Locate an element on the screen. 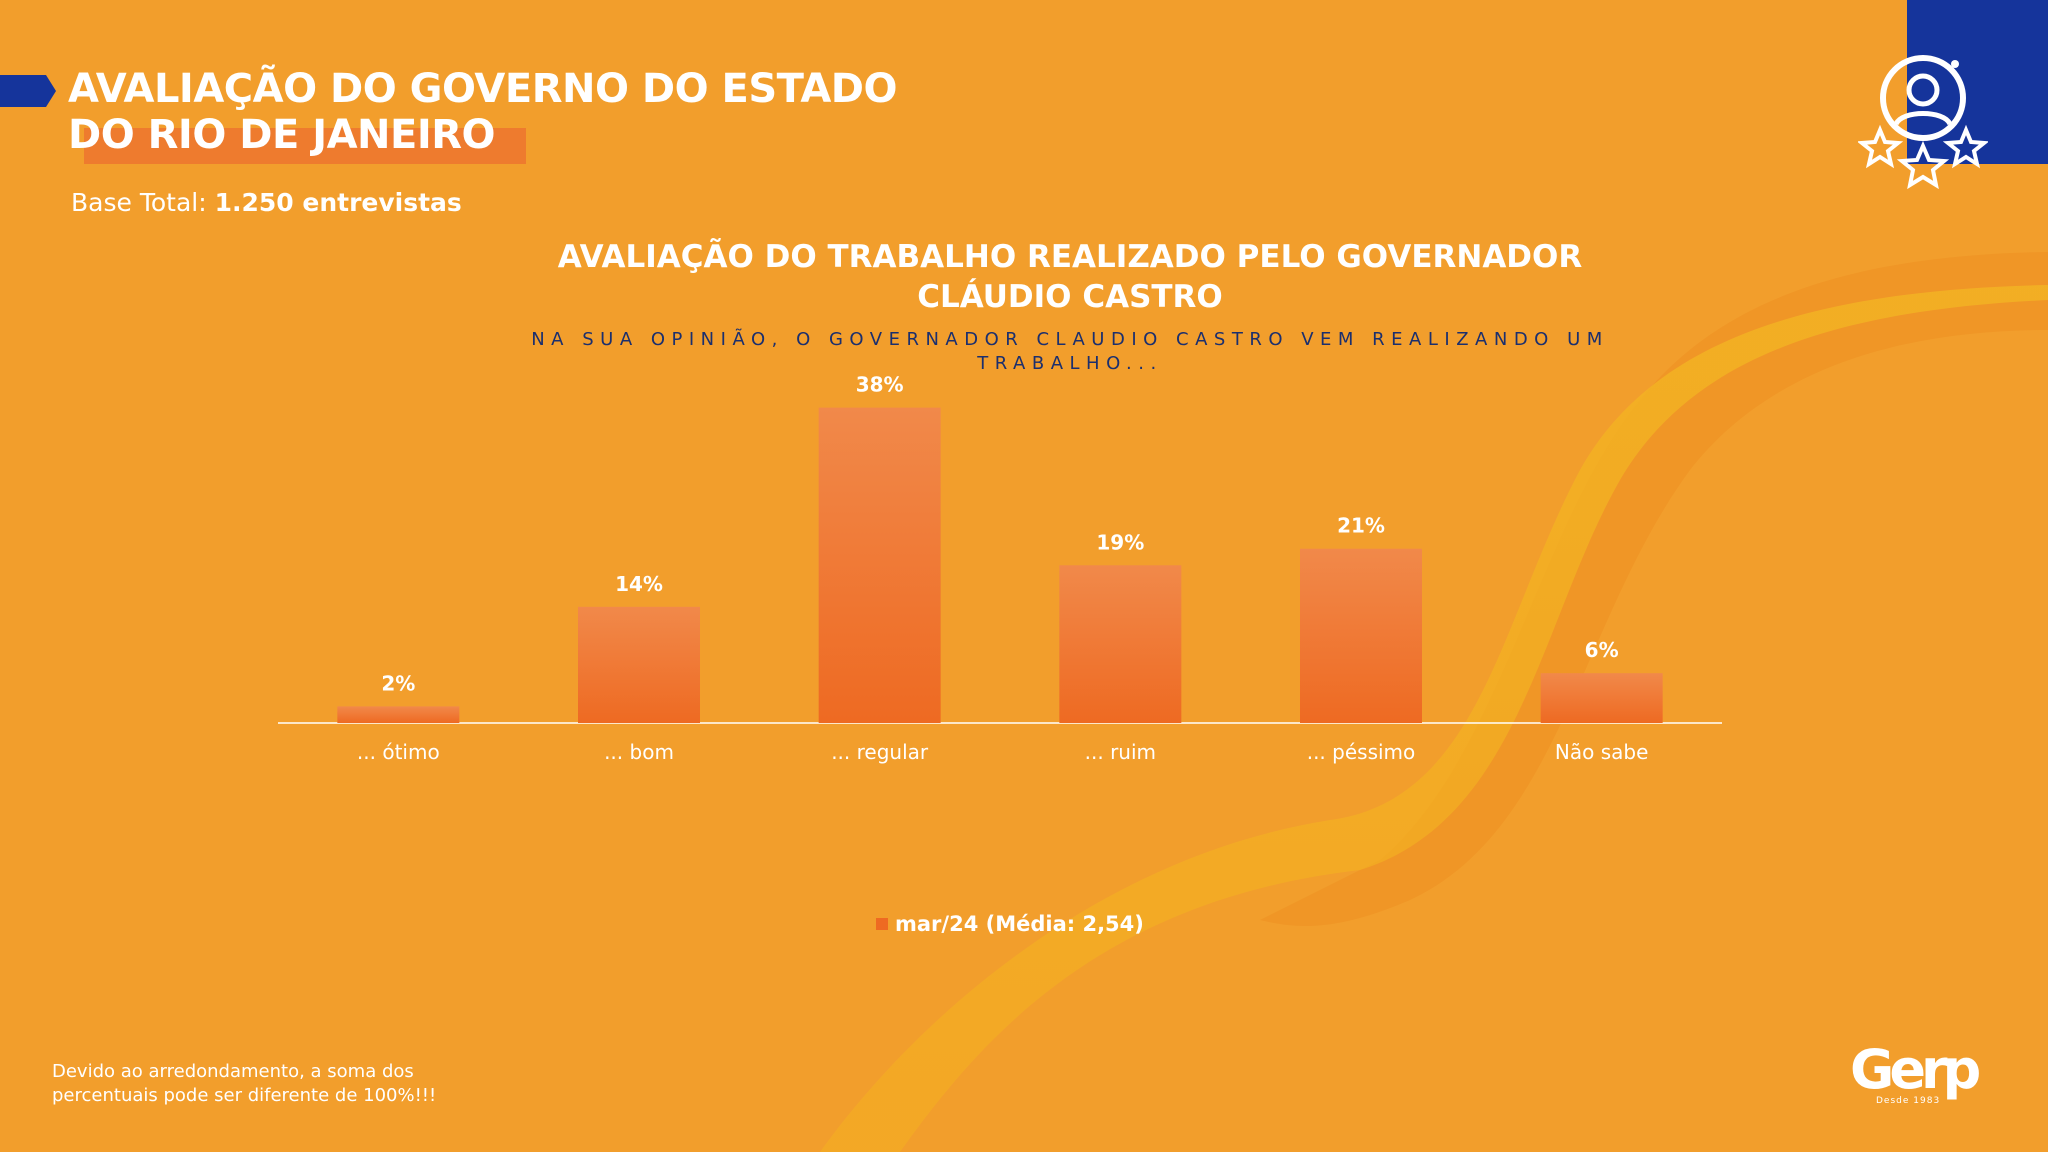  legend-swatch is located at coordinates (882, 924).